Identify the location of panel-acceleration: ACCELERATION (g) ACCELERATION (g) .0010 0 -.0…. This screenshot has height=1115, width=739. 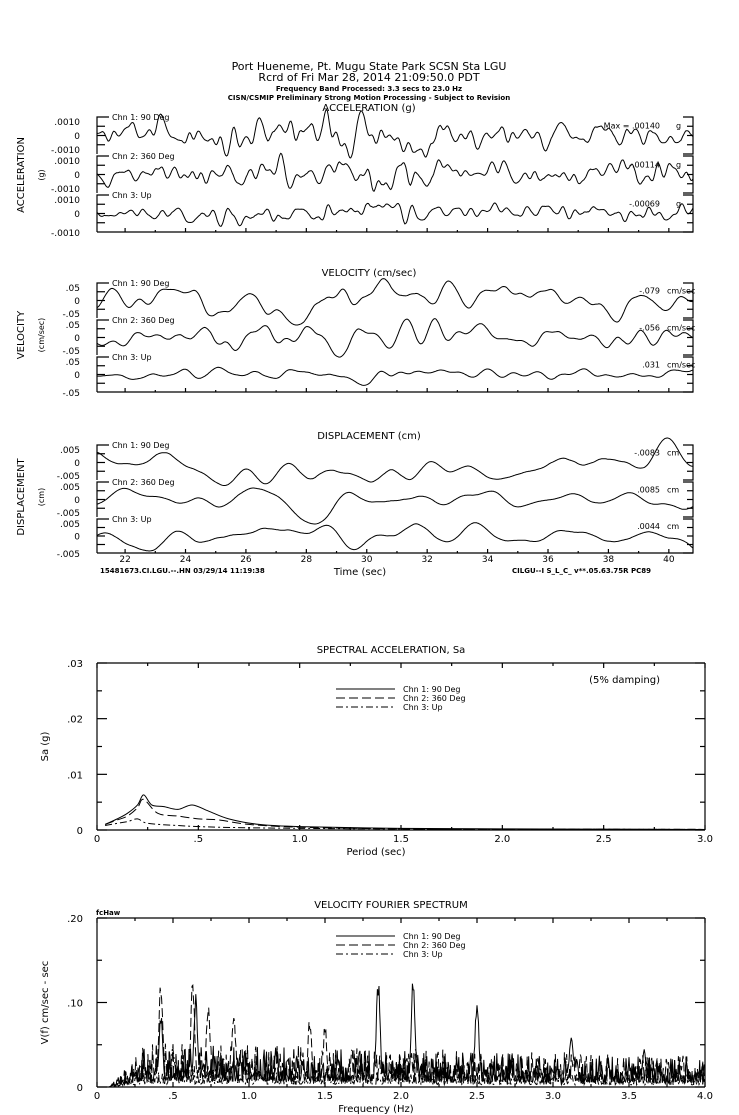
(355, 171).